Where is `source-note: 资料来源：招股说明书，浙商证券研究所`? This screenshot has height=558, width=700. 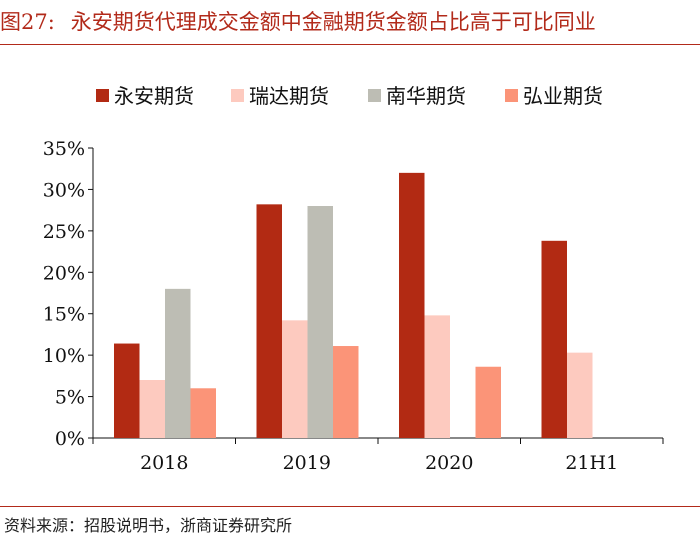 source-note: 资料来源：招股说明书，浙商证券研究所 is located at coordinates (148, 525).